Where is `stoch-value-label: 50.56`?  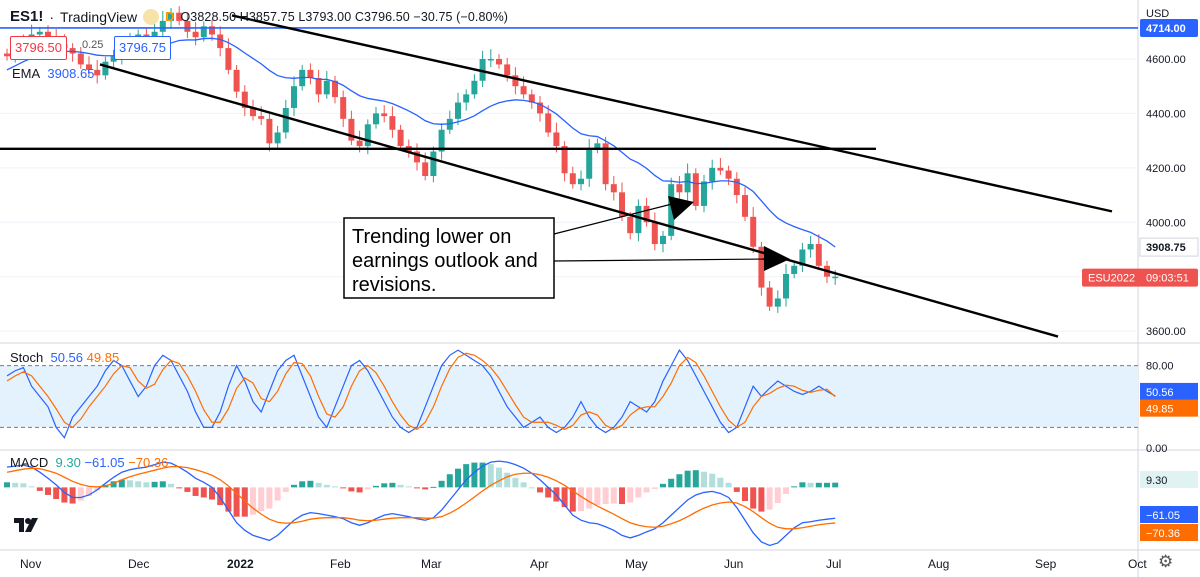 stoch-value-label: 50.56 is located at coordinates (1160, 393).